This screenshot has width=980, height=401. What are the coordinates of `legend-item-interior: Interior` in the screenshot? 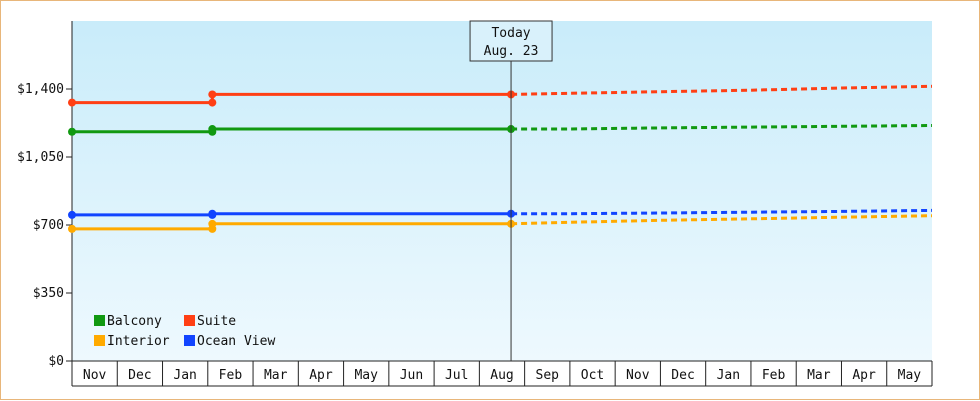 It's located at (132, 341).